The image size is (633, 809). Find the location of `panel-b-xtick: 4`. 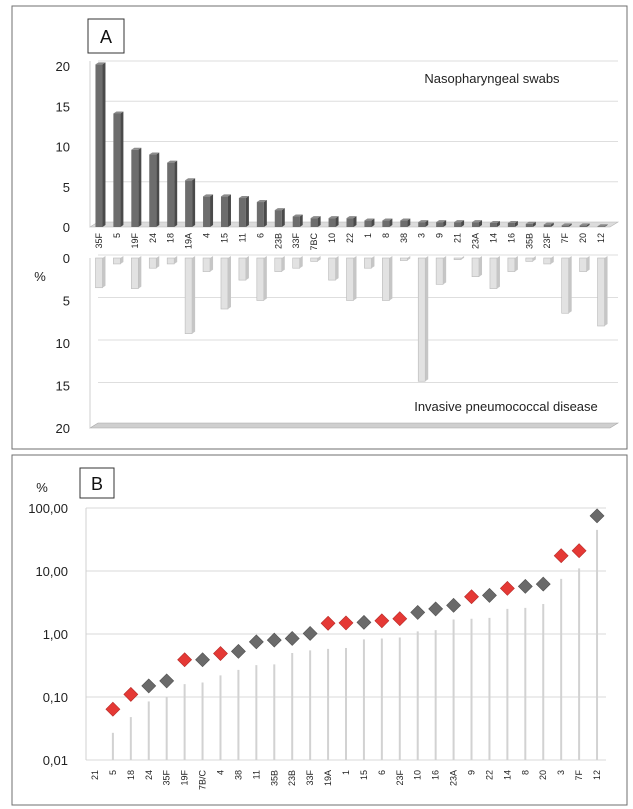

panel-b-xtick: 4 is located at coordinates (220, 772).